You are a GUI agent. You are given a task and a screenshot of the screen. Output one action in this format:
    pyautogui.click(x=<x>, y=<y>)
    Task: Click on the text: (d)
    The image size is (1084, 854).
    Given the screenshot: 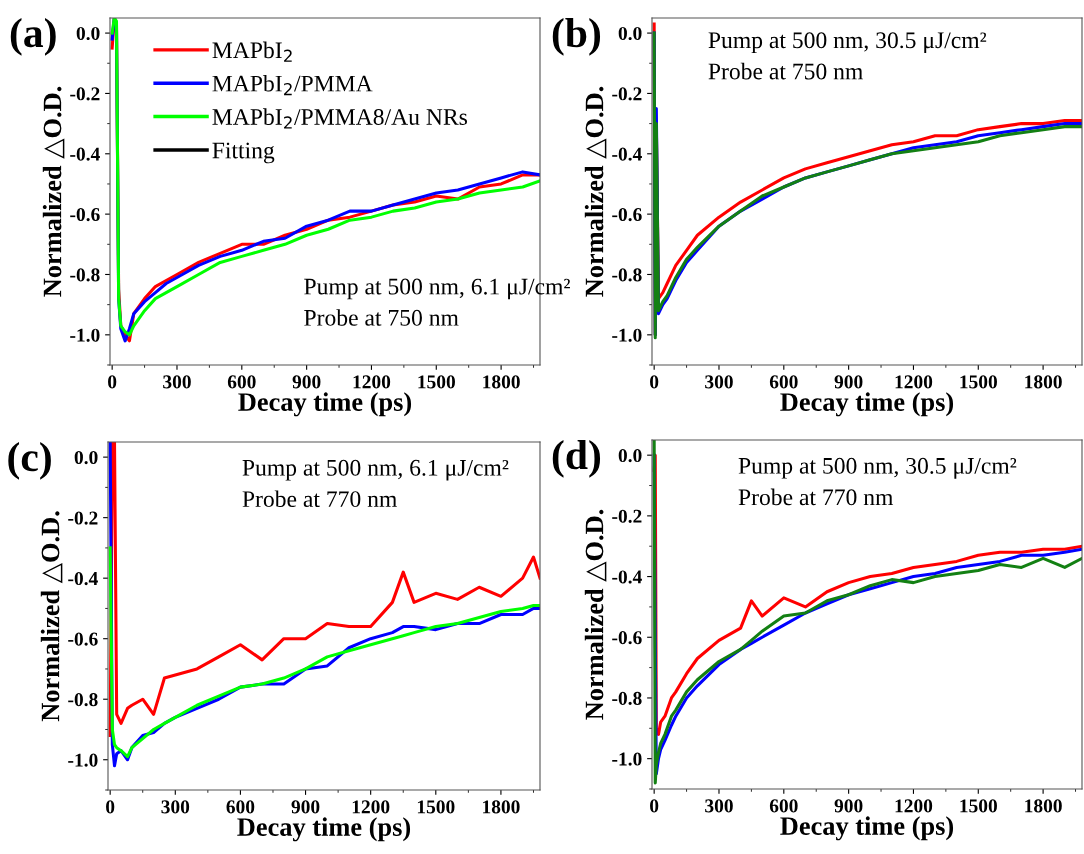 What is the action you would take?
    pyautogui.click(x=576, y=459)
    